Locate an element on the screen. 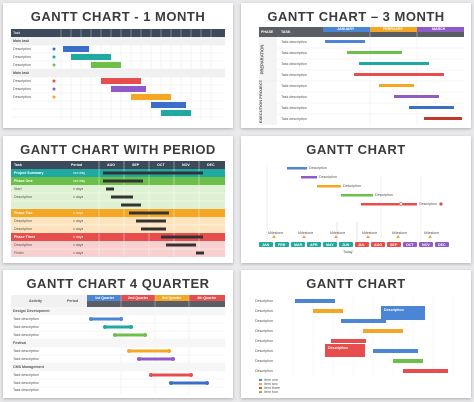  header-phase: PHASE is located at coordinates (267, 32).